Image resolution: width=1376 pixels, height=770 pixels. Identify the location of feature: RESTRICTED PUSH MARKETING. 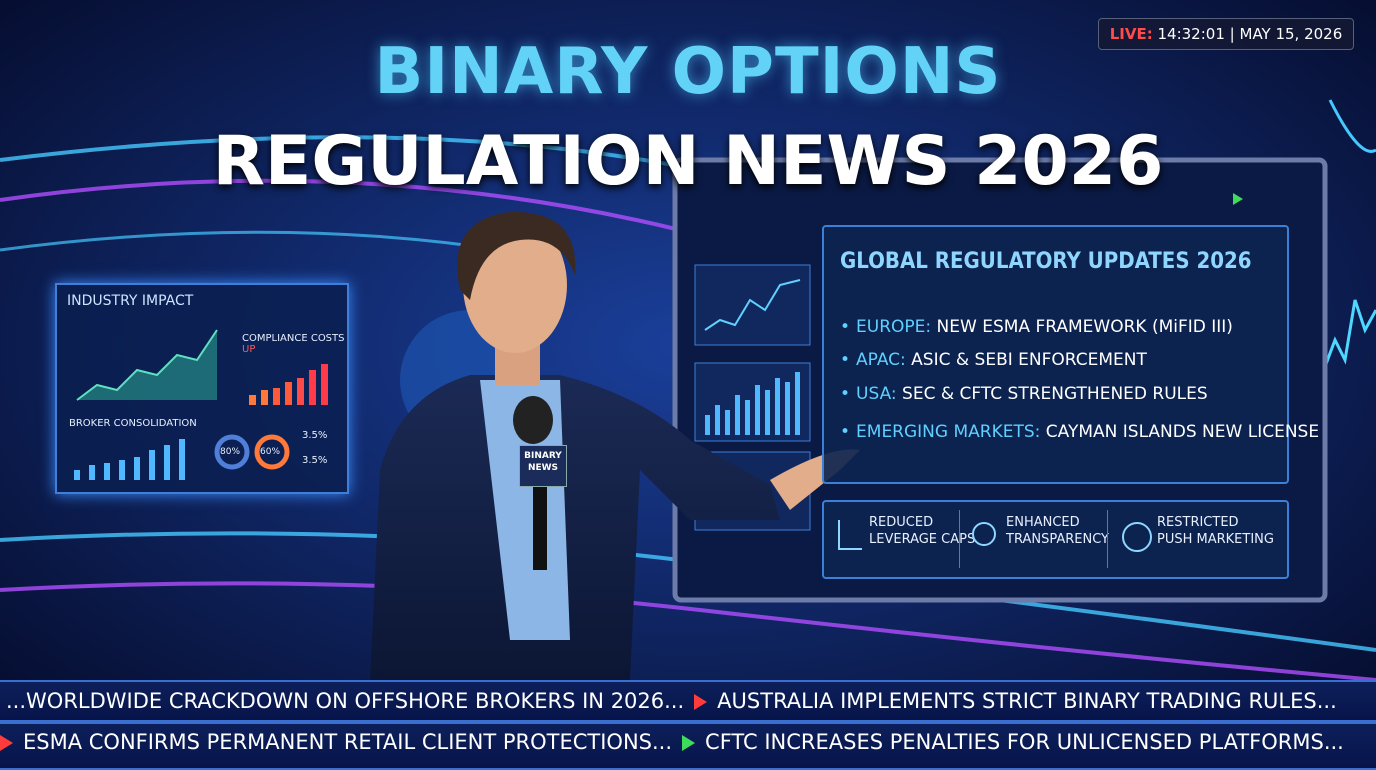
(1215, 531).